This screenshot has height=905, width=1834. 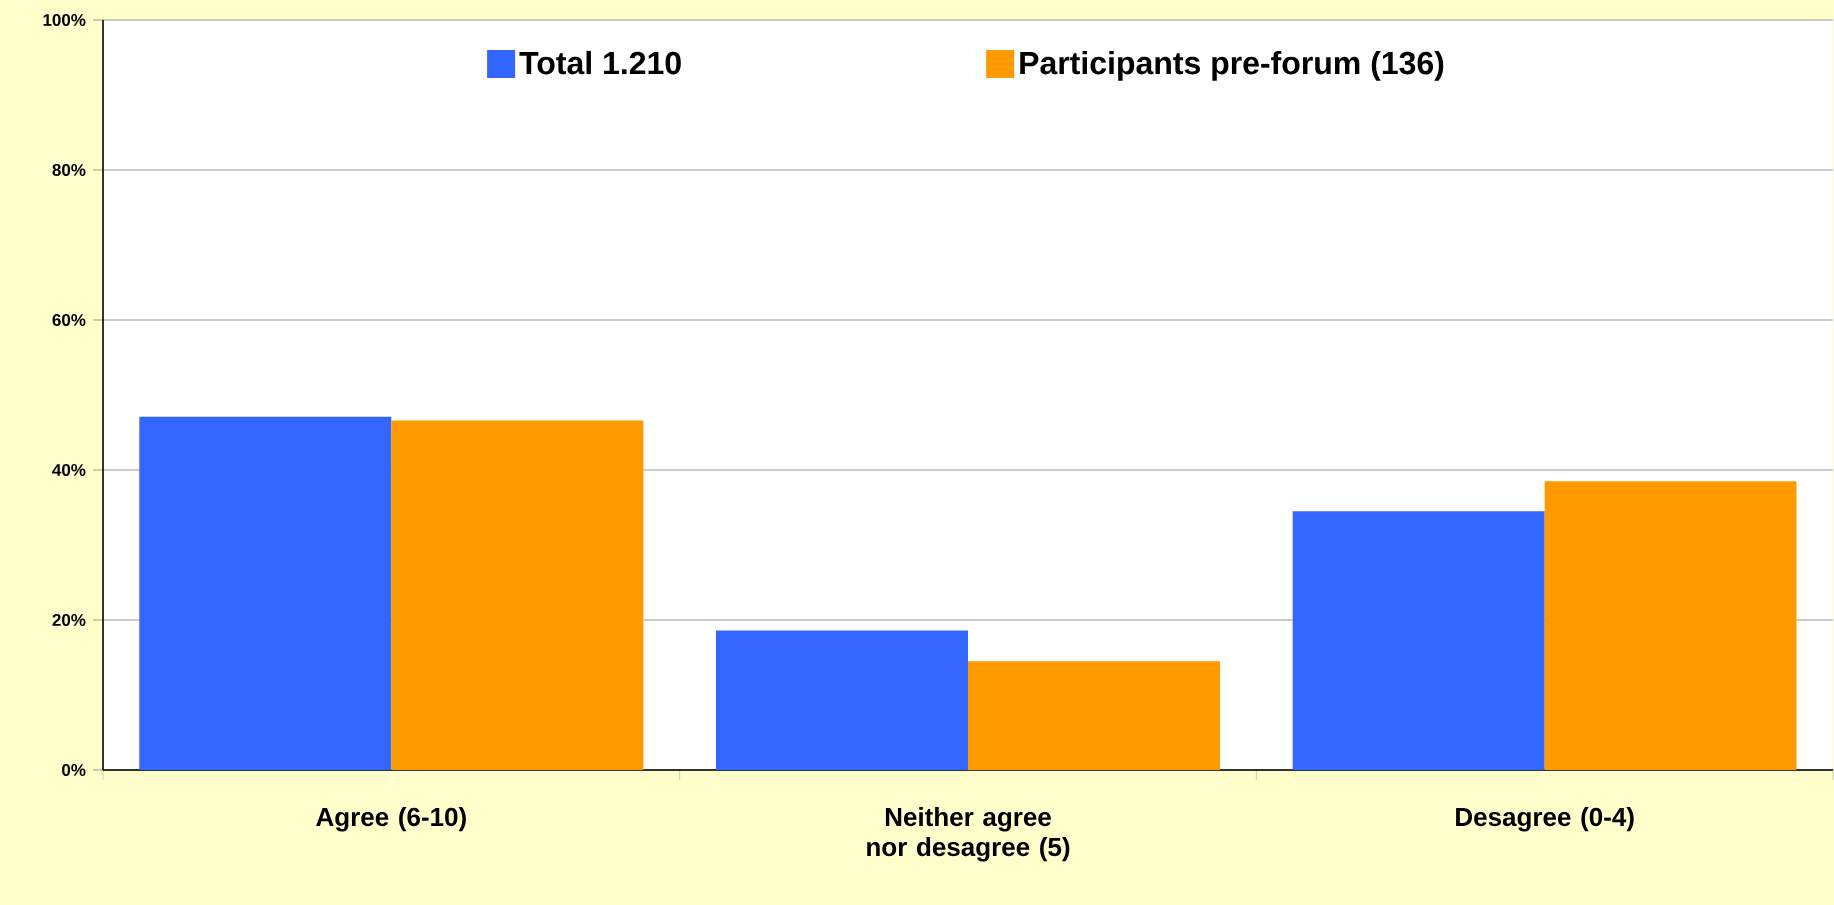 What do you see at coordinates (1232, 65) in the screenshot?
I see `legend-label: Participants pre-forum (136)` at bounding box center [1232, 65].